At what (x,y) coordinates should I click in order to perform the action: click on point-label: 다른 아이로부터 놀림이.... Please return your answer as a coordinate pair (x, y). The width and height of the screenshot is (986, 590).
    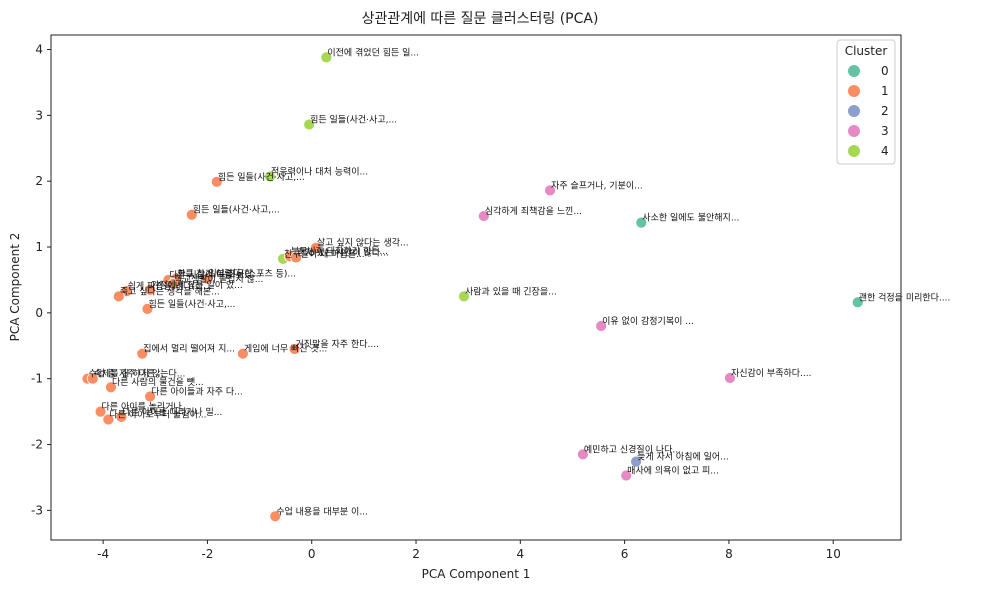
    Looking at the image, I should click on (157, 415).